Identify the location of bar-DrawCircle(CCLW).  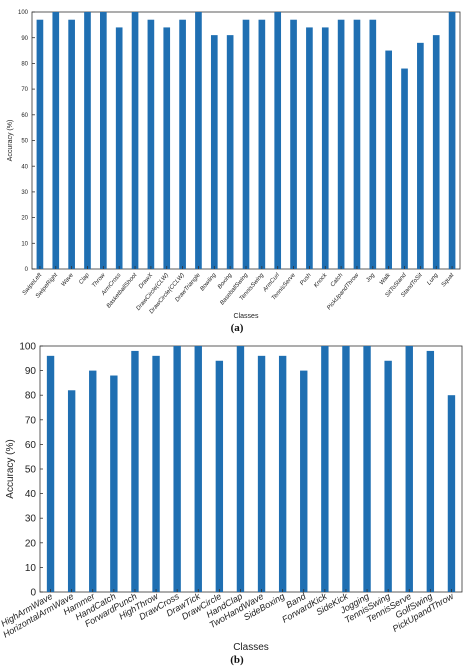
(182, 144).